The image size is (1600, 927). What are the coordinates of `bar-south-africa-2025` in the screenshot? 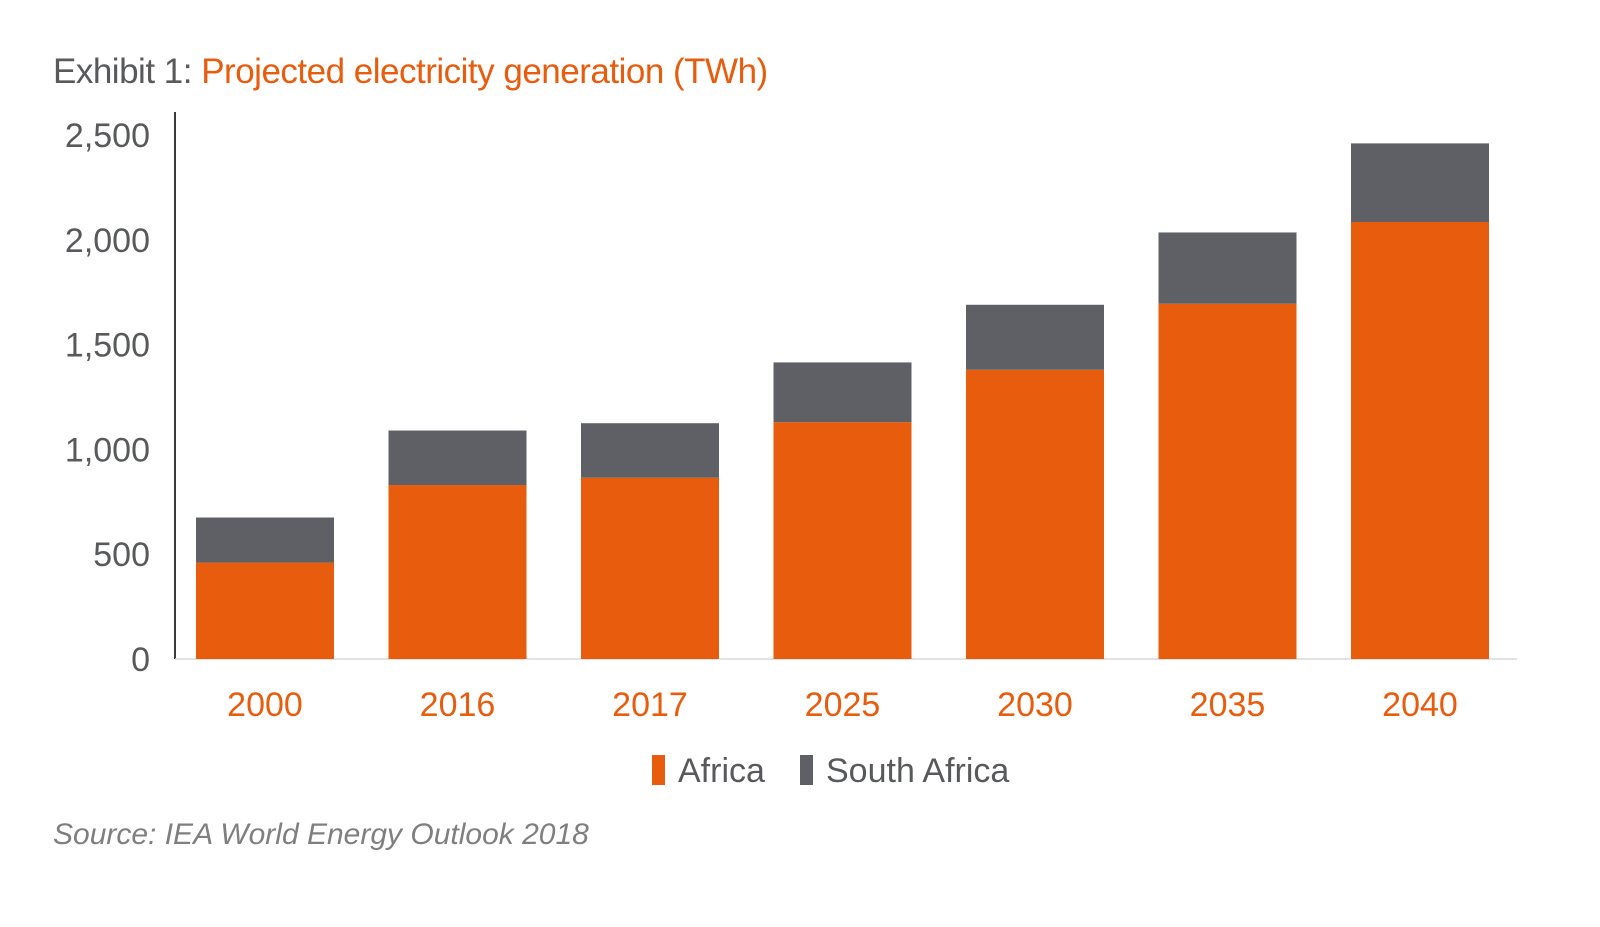 It's located at (842, 392).